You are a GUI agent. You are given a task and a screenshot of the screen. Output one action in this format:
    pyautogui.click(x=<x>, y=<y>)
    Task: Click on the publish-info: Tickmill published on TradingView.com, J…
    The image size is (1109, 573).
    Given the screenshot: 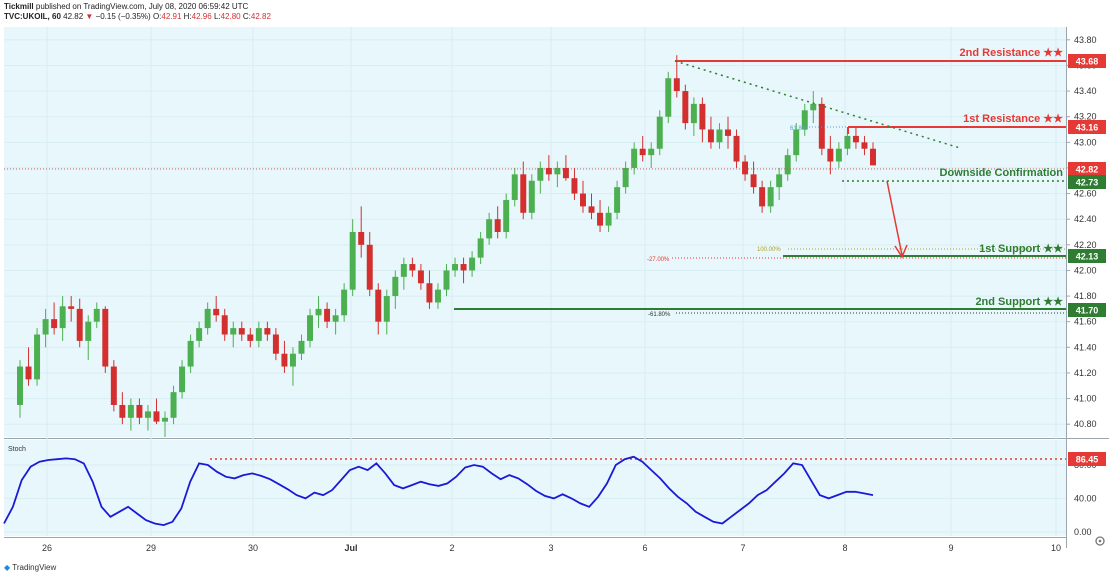 What is the action you would take?
    pyautogui.click(x=126, y=7)
    